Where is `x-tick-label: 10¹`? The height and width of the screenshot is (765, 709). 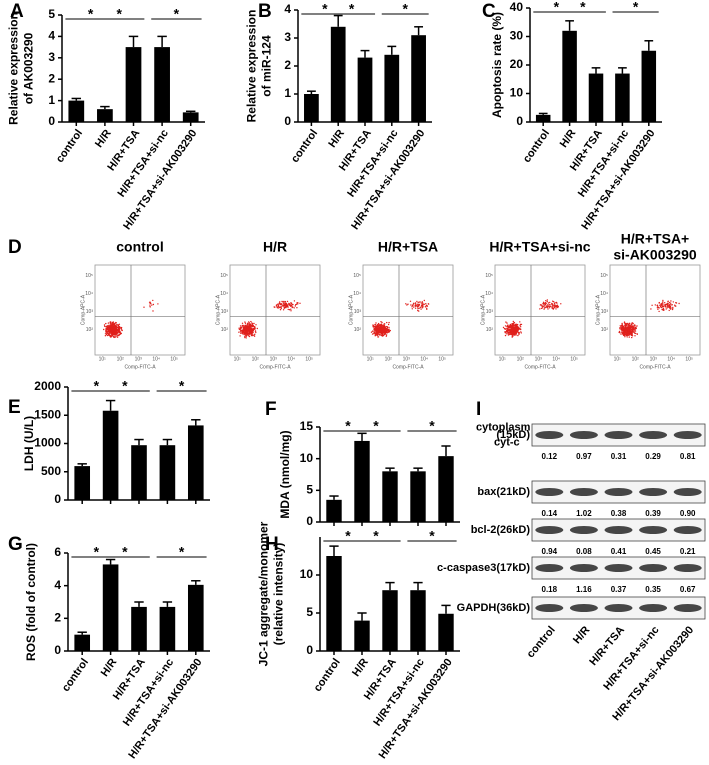
x-tick-label: 10¹ is located at coordinates (238, 359).